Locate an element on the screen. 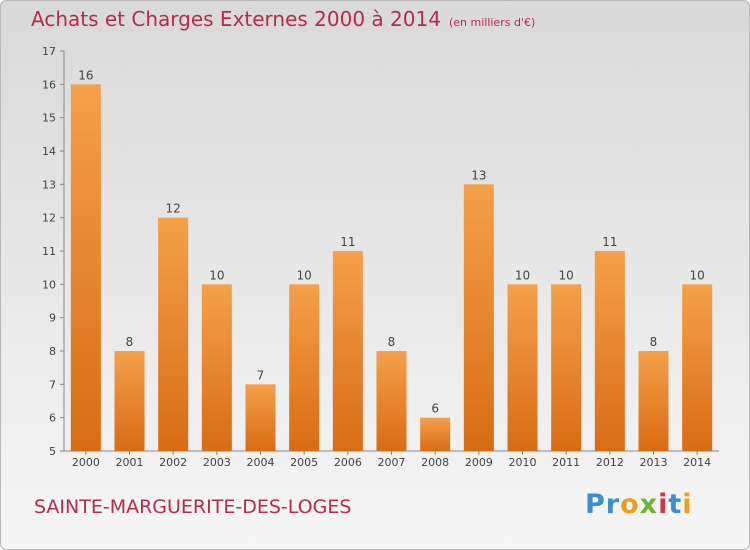  data-label-2009: 13 is located at coordinates (478, 175).